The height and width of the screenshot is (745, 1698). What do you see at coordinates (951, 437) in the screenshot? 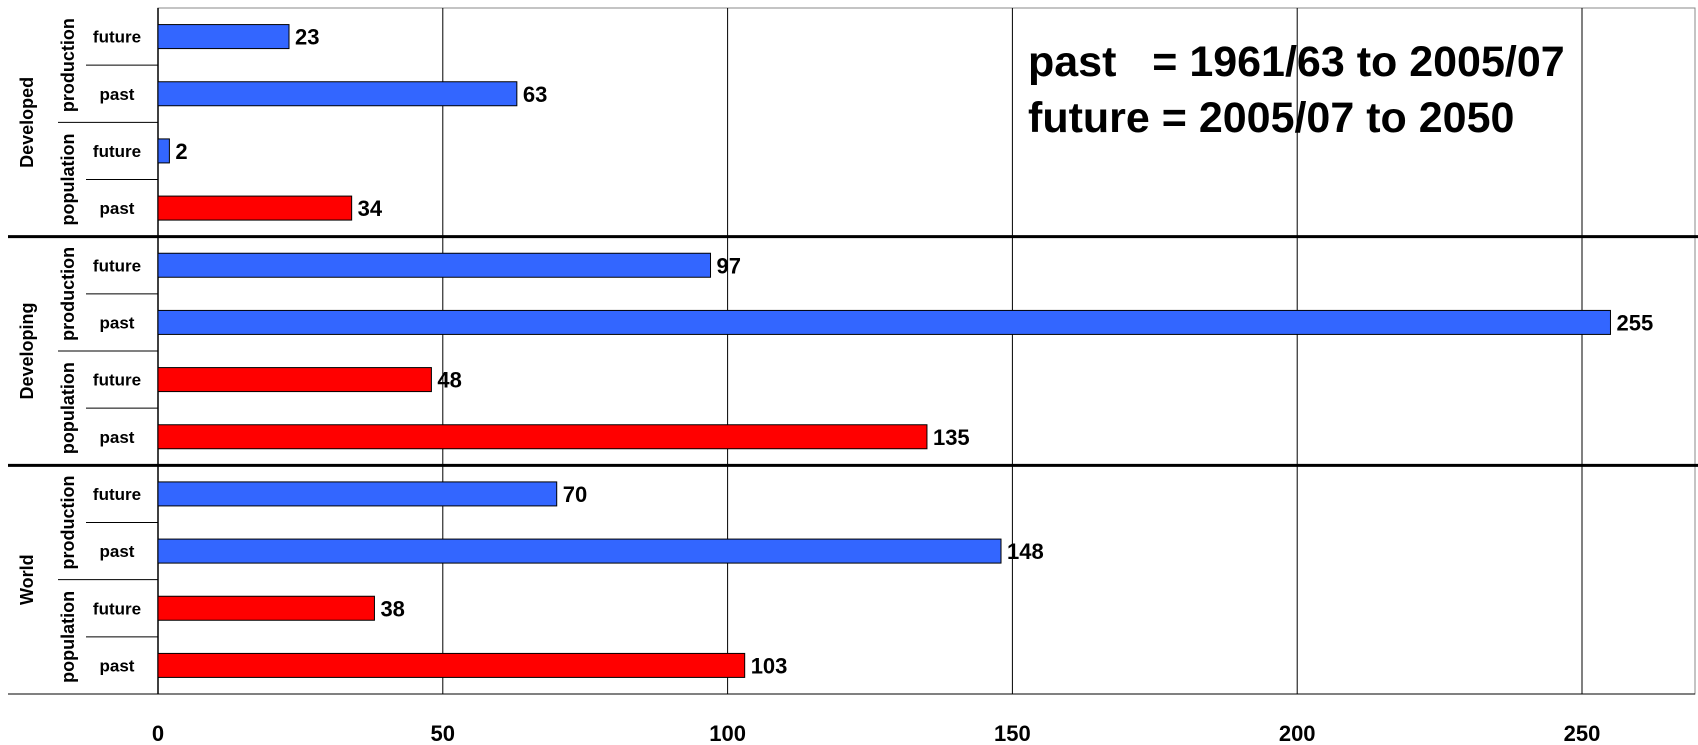
I see `bar-value-label: 135` at bounding box center [951, 437].